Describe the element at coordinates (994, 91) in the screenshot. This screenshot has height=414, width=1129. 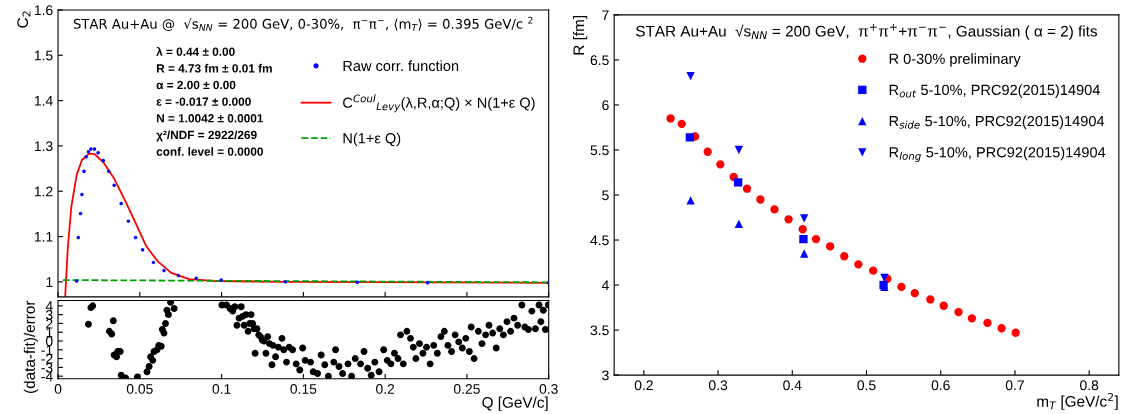
I see `legend-label: R$_{out}$ 5-10%, PRC92(2015)14904` at that location.